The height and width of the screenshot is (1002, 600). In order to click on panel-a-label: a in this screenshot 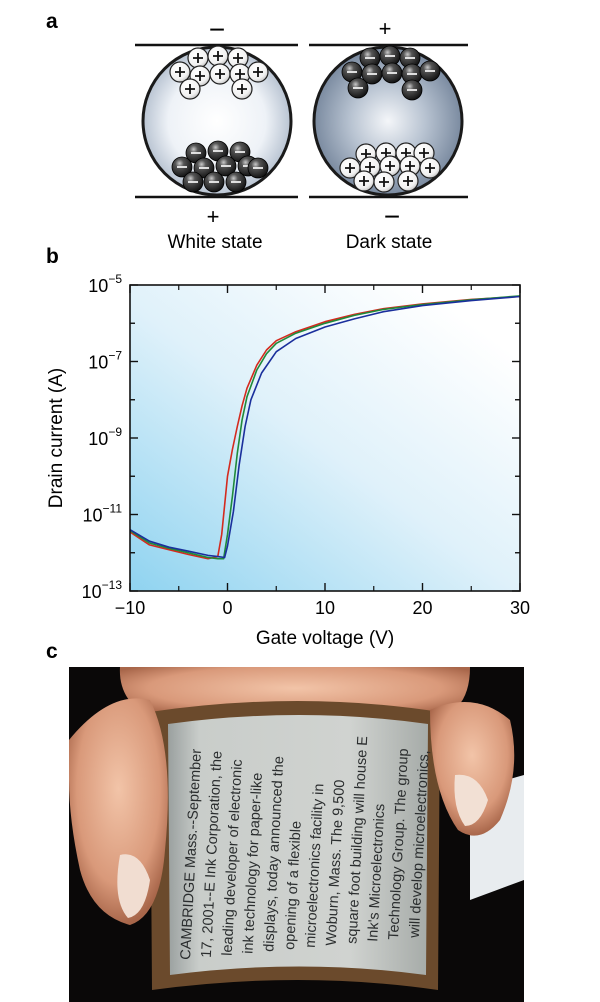, I will do `click(52, 21)`.